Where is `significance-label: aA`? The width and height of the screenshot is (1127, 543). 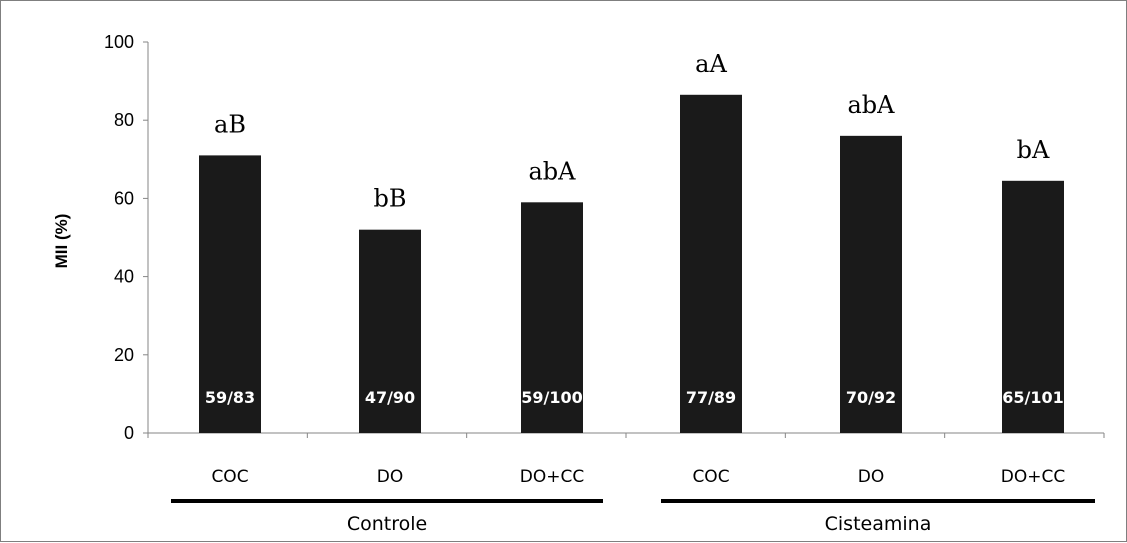
significance-label: aA is located at coordinates (711, 64).